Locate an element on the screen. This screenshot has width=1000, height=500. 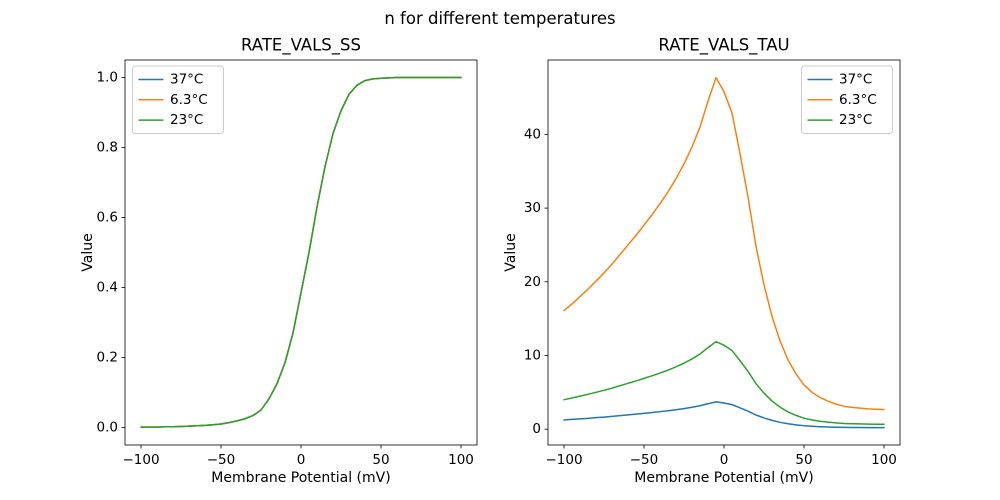
y-tick-label: 0.8 is located at coordinates (107, 148).